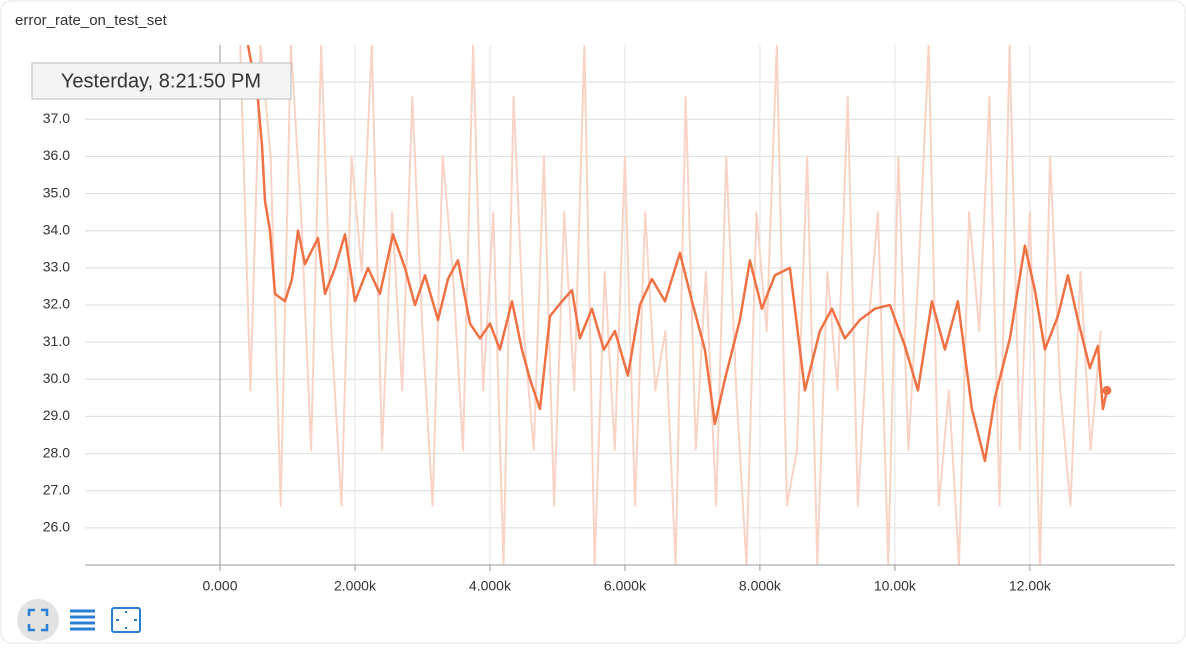  What do you see at coordinates (895, 586) in the screenshot?
I see `x-tick-label: 10.00k` at bounding box center [895, 586].